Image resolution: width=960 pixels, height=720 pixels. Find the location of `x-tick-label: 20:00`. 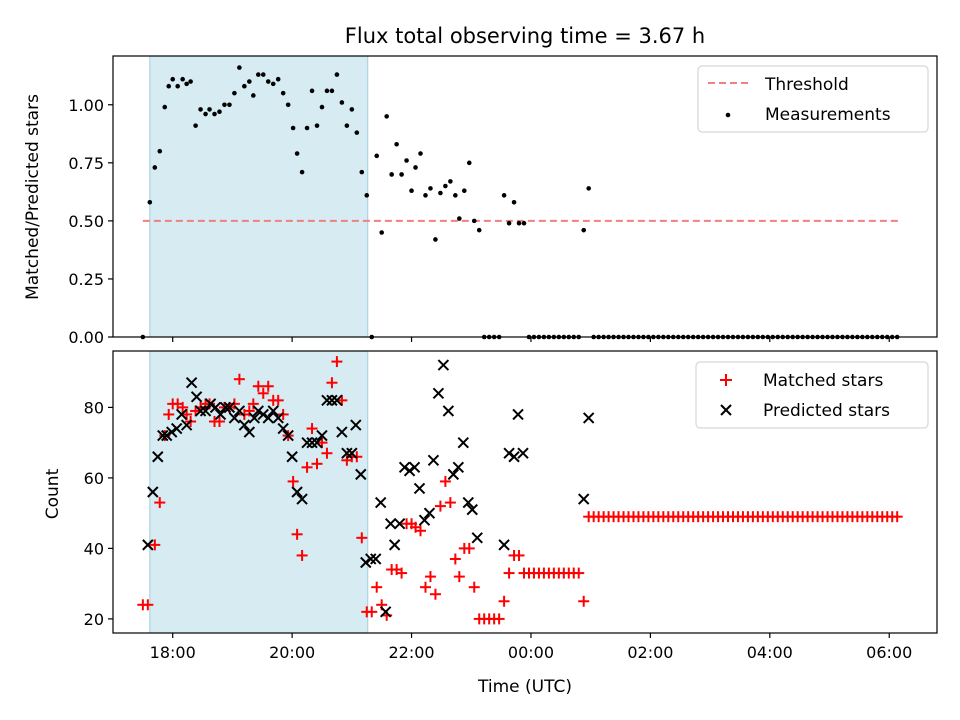

x-tick-label: 20:00 is located at coordinates (292, 652).